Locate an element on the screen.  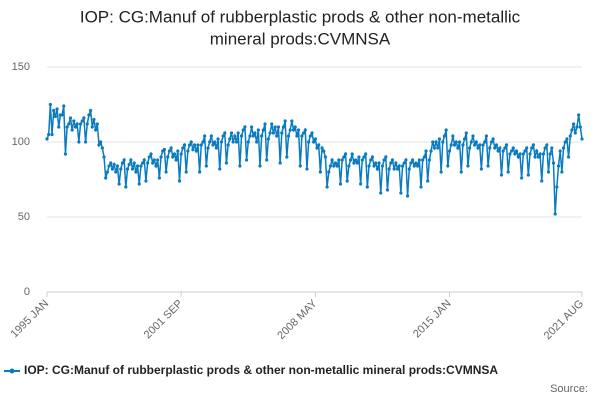
y-tick-label: 50 is located at coordinates (24, 217).